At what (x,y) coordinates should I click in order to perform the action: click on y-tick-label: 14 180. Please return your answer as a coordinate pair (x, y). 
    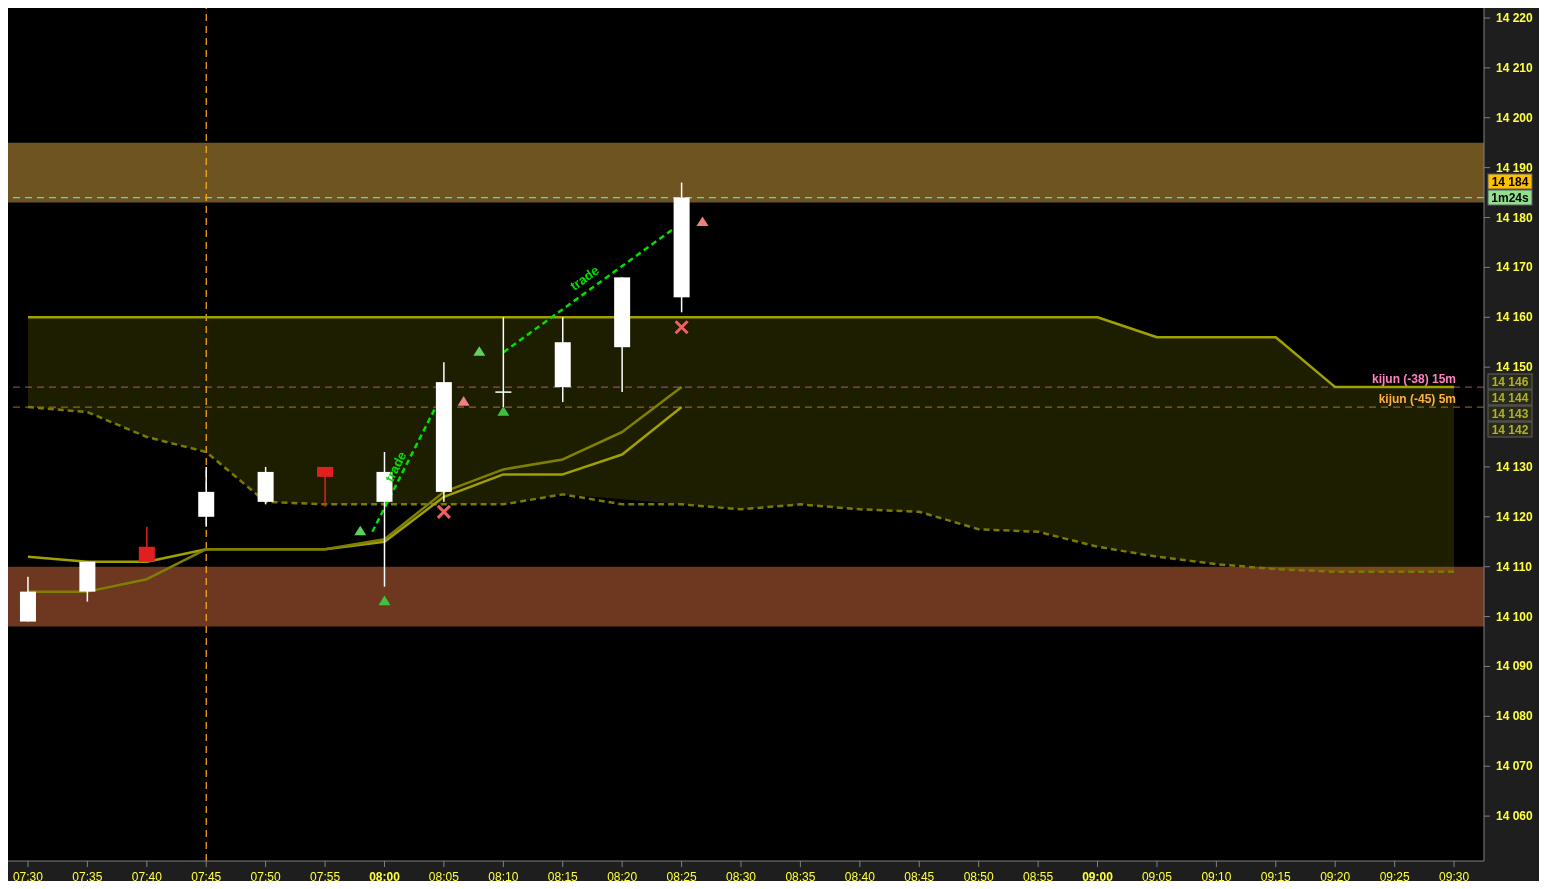
    Looking at the image, I should click on (1515, 217).